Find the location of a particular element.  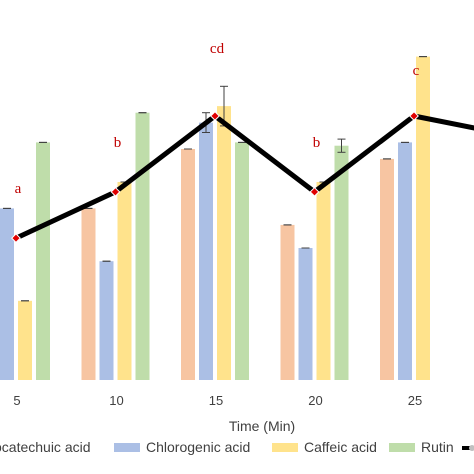

x-tick-labels: 5 10 15 20 25 is located at coordinates (217, 400).